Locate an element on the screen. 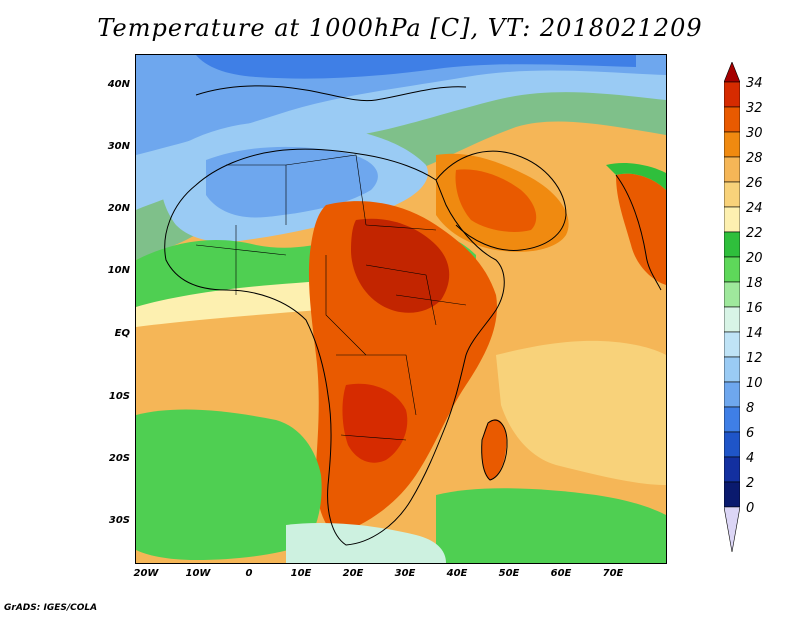 The width and height of the screenshot is (800, 618). lat-label-10s: 10S is located at coordinates (119, 396).